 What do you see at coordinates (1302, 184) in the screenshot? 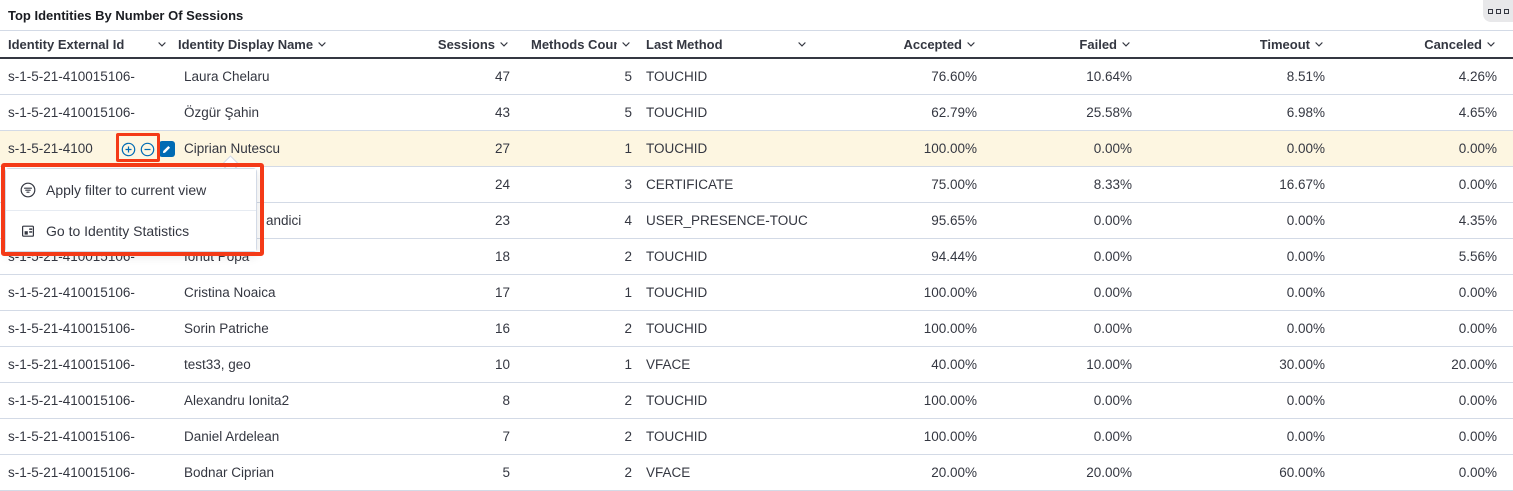
I see `table-cell: 16.67%` at bounding box center [1302, 184].